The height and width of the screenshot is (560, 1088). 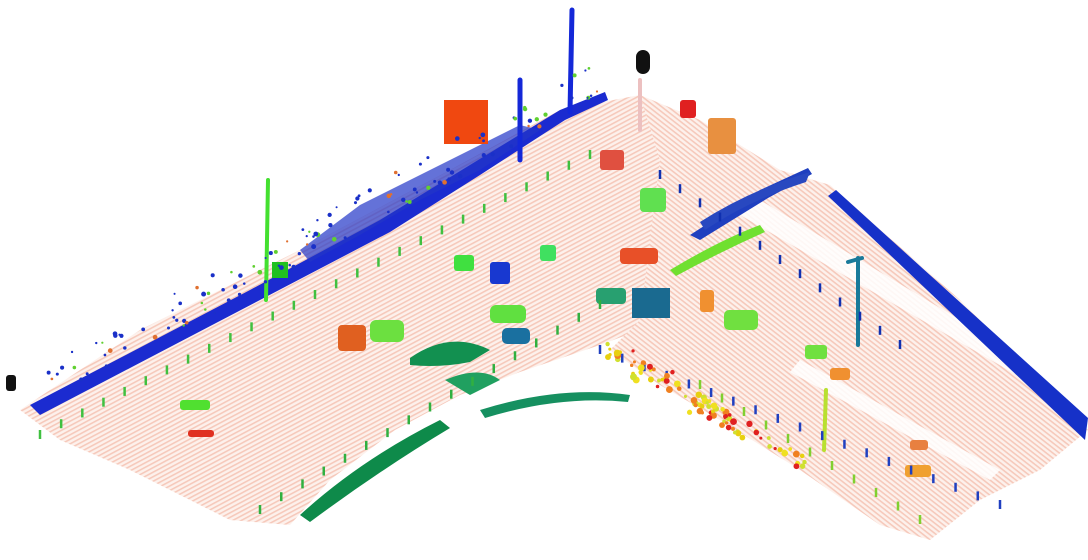 I want to click on billboard, so click(x=466, y=122).